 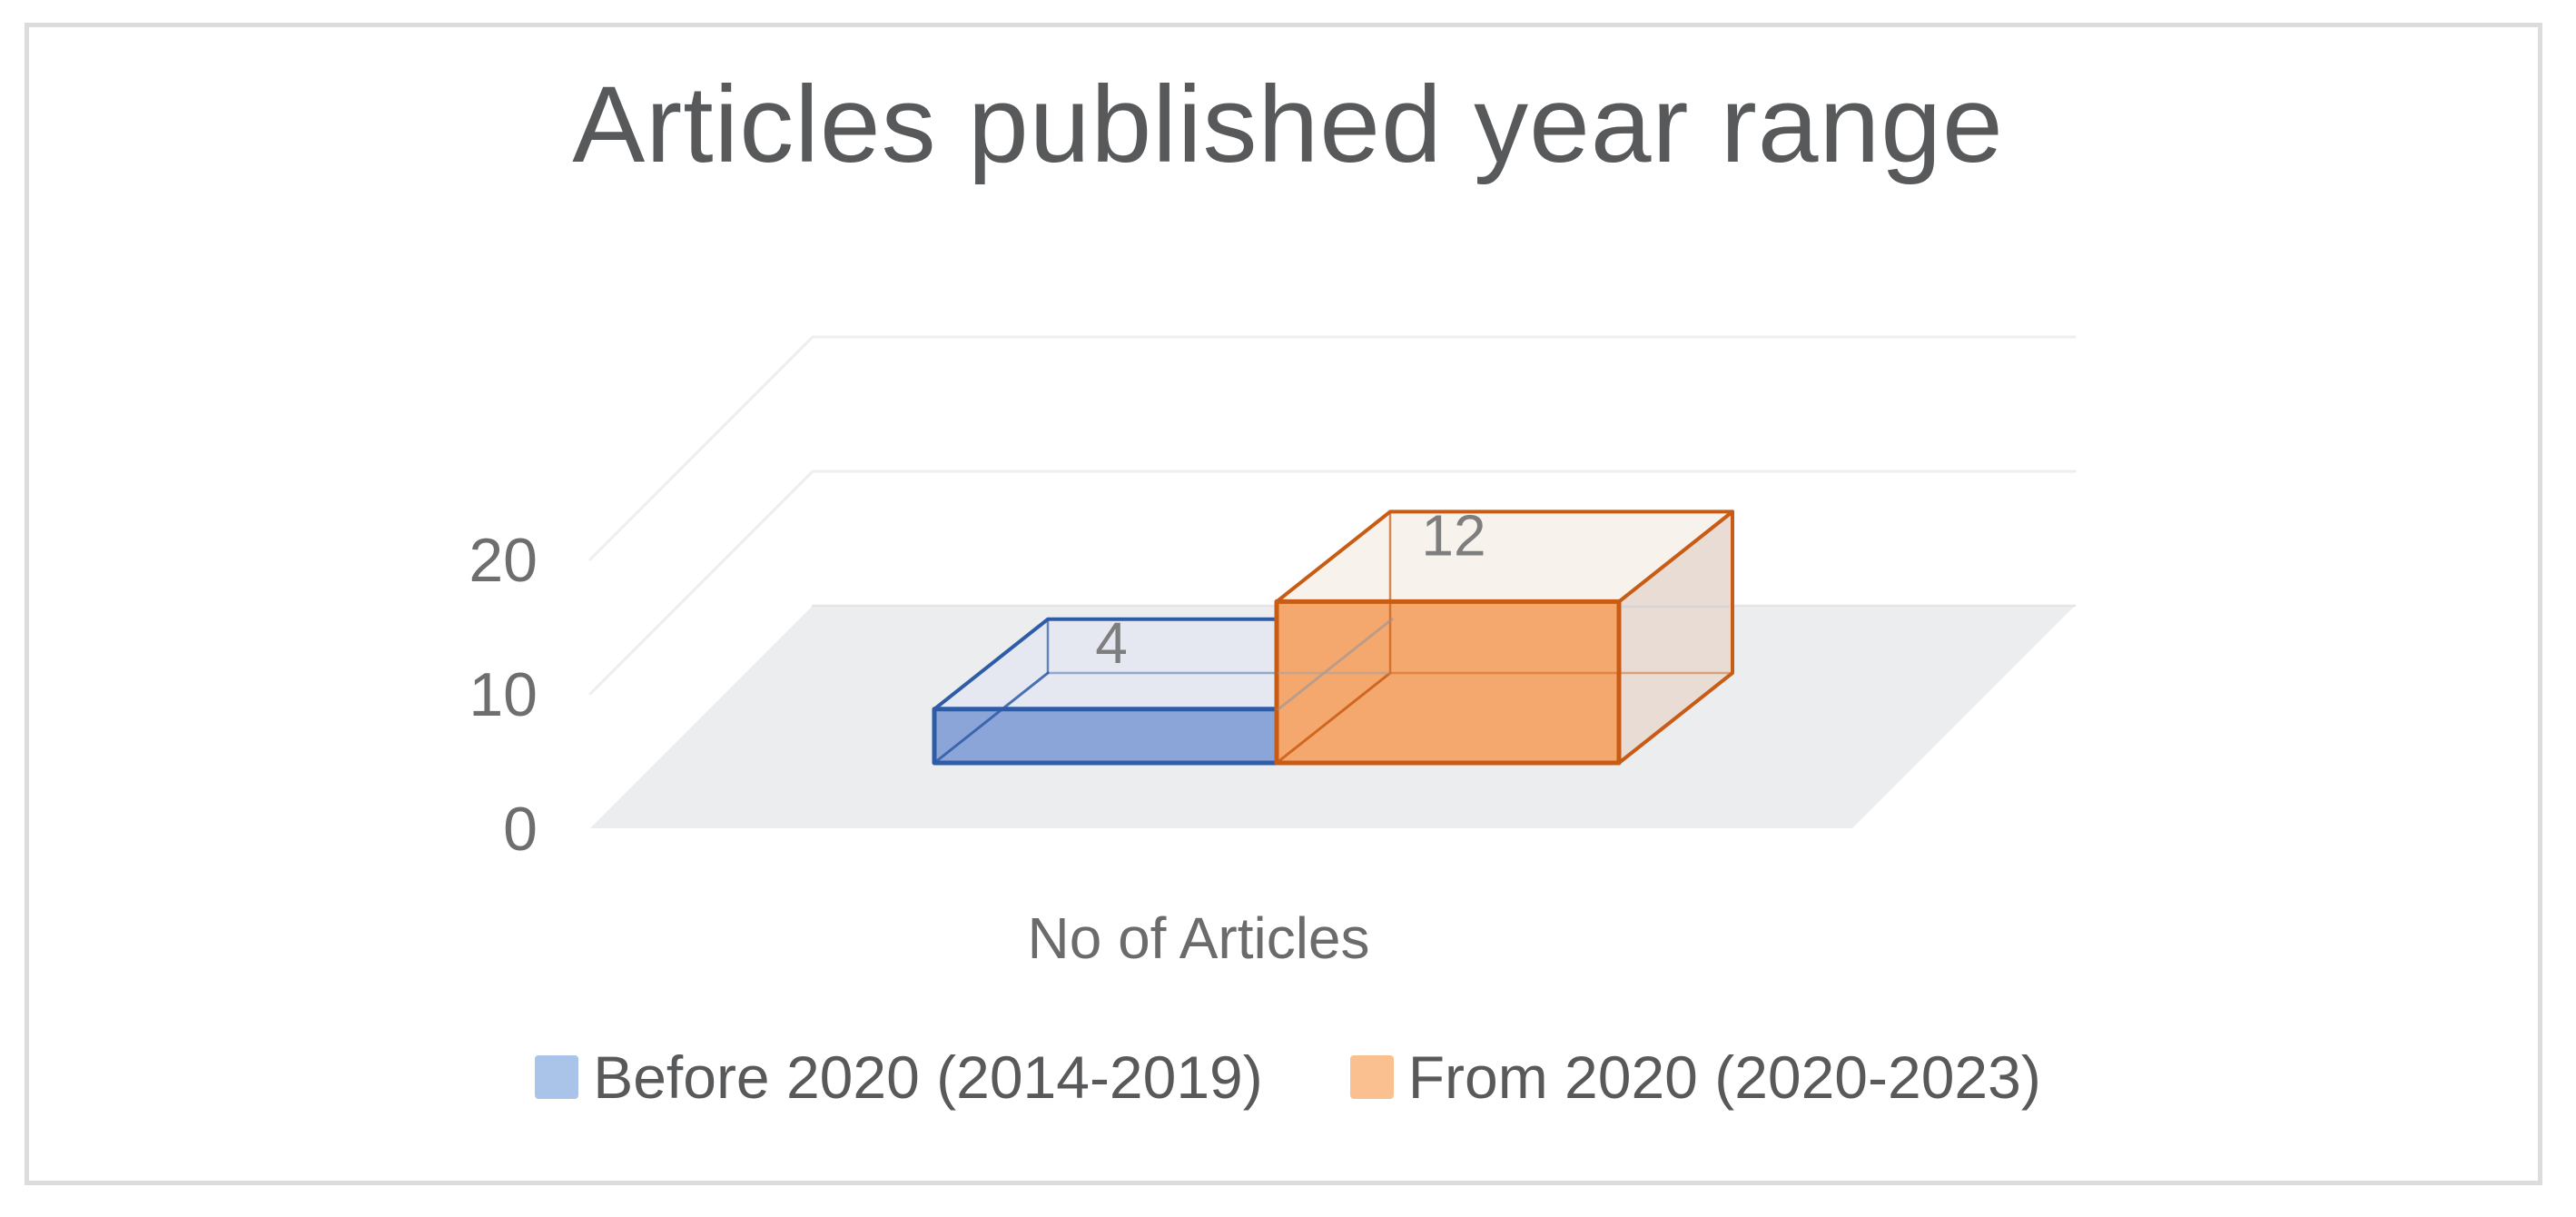 What do you see at coordinates (503, 560) in the screenshot?
I see `y-tick-label-20: 20` at bounding box center [503, 560].